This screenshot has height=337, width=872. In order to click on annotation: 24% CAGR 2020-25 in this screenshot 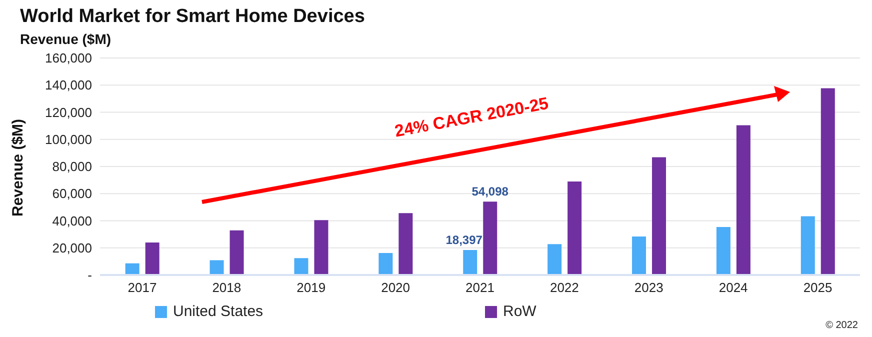, I will do `click(471, 118)`.